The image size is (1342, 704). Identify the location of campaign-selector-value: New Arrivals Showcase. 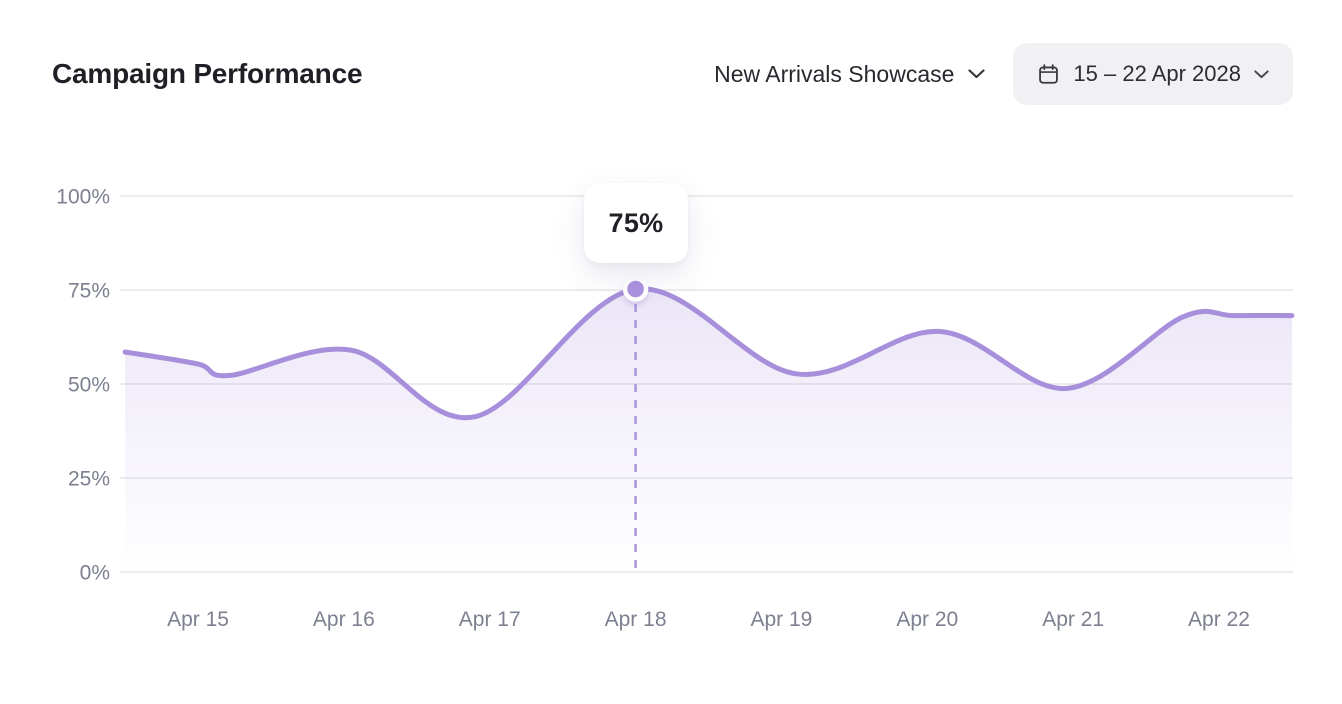
(834, 73).